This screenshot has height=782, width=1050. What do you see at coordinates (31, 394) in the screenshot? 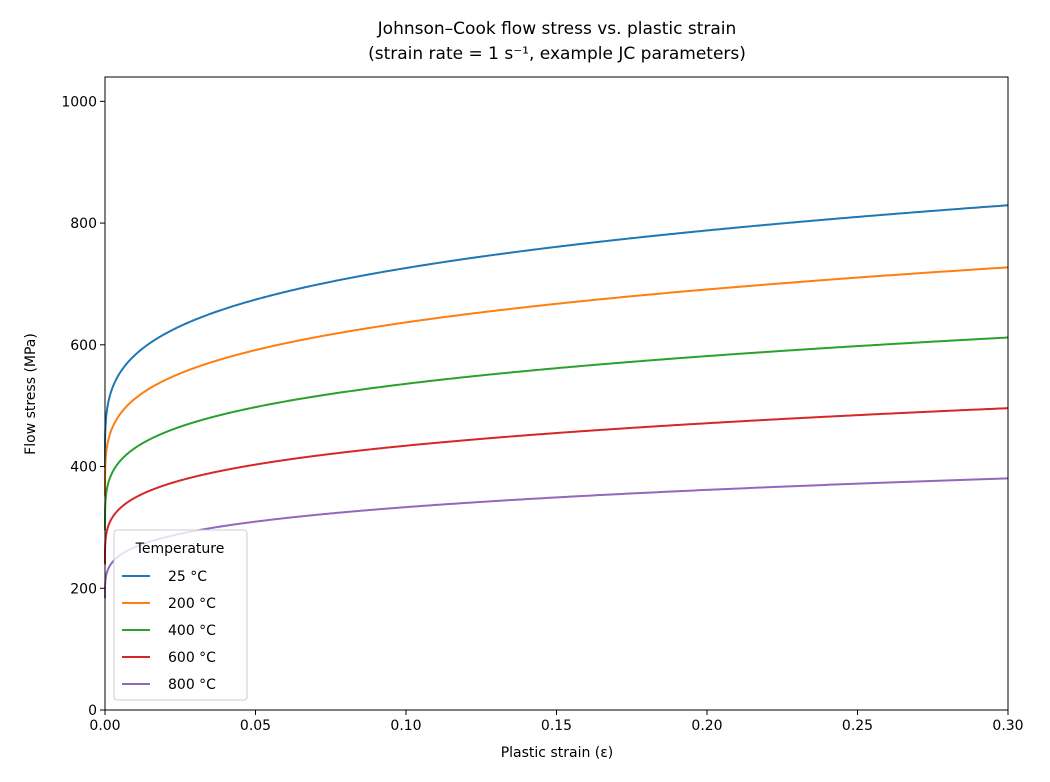
I see `y-axis-label: Flow stress (MPa)` at bounding box center [31, 394].